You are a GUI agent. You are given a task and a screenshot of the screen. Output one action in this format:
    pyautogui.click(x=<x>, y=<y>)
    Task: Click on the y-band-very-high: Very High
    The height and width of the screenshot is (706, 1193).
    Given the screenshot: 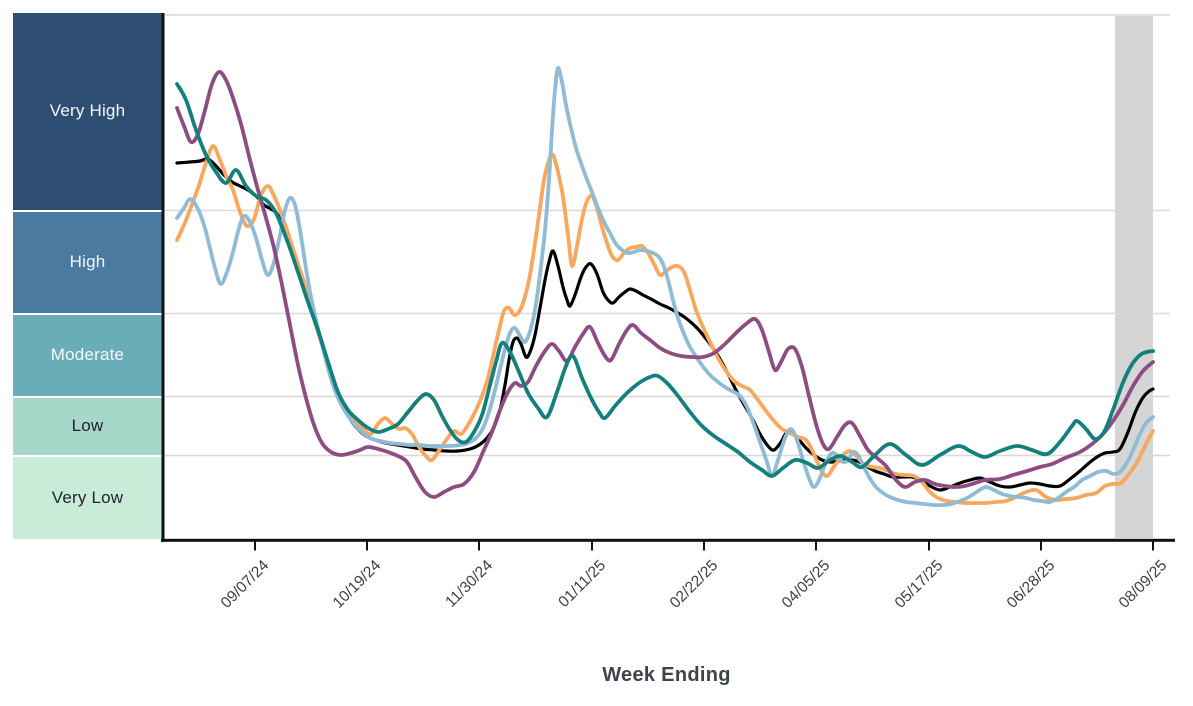 What is the action you would take?
    pyautogui.click(x=87, y=111)
    